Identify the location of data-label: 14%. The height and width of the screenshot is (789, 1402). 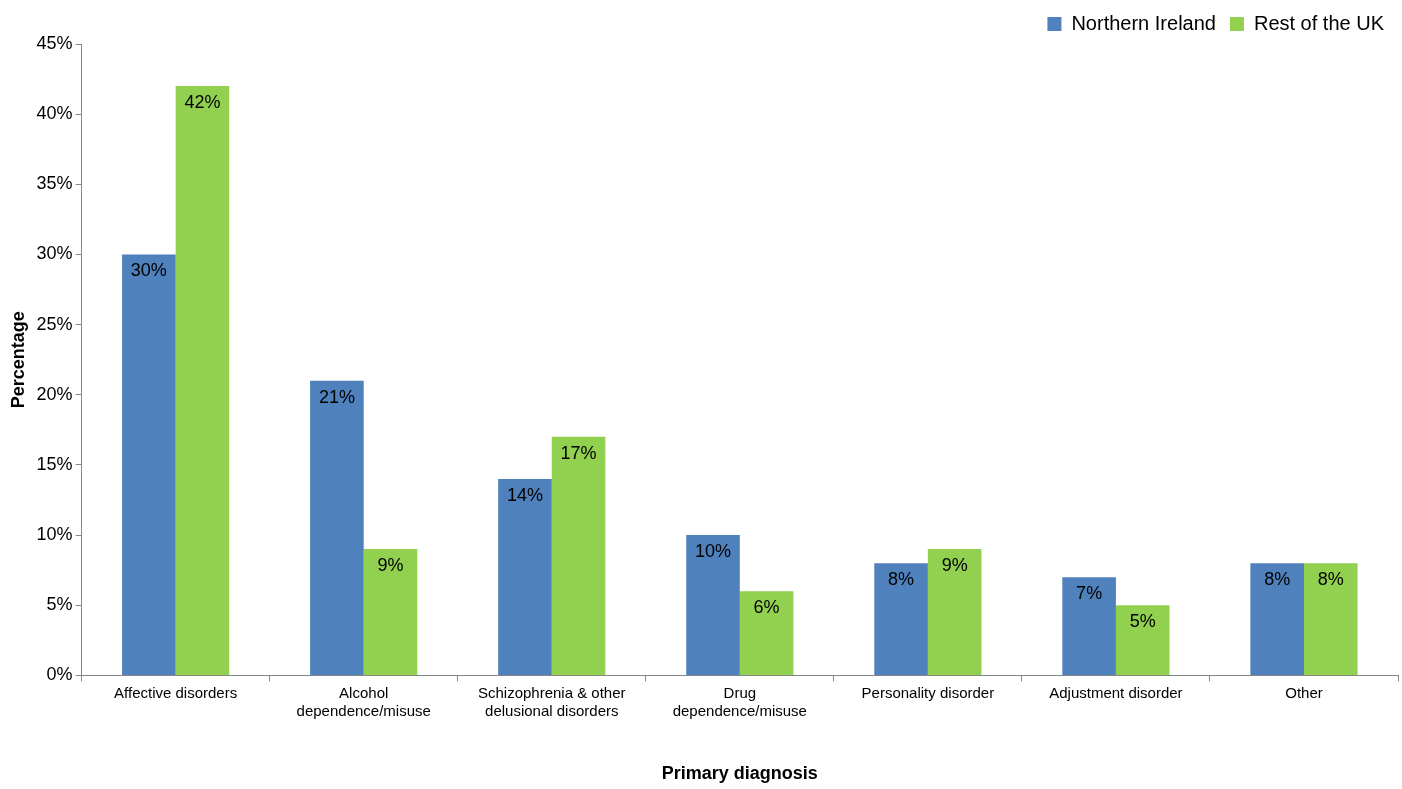
(524, 494).